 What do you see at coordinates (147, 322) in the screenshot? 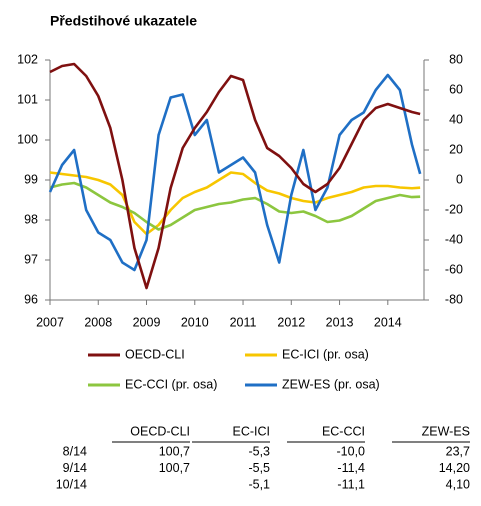
I see `x-tick-label: 2009` at bounding box center [147, 322].